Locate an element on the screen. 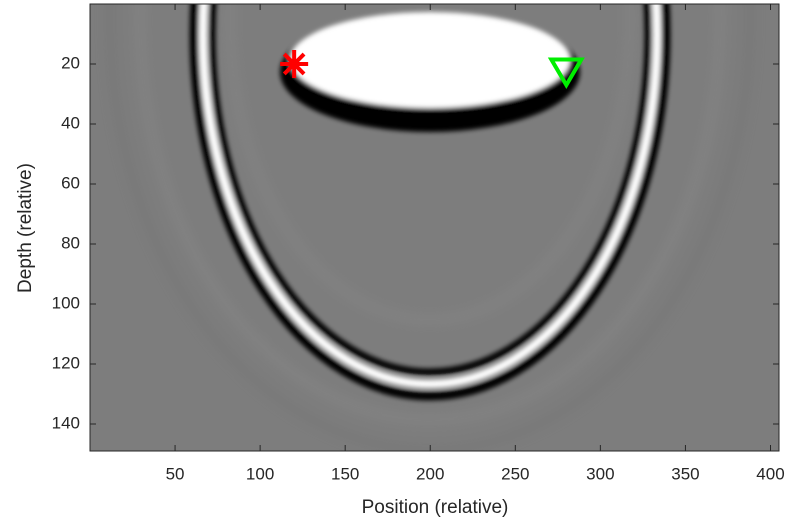  x-tick-label: 300 is located at coordinates (600, 473).